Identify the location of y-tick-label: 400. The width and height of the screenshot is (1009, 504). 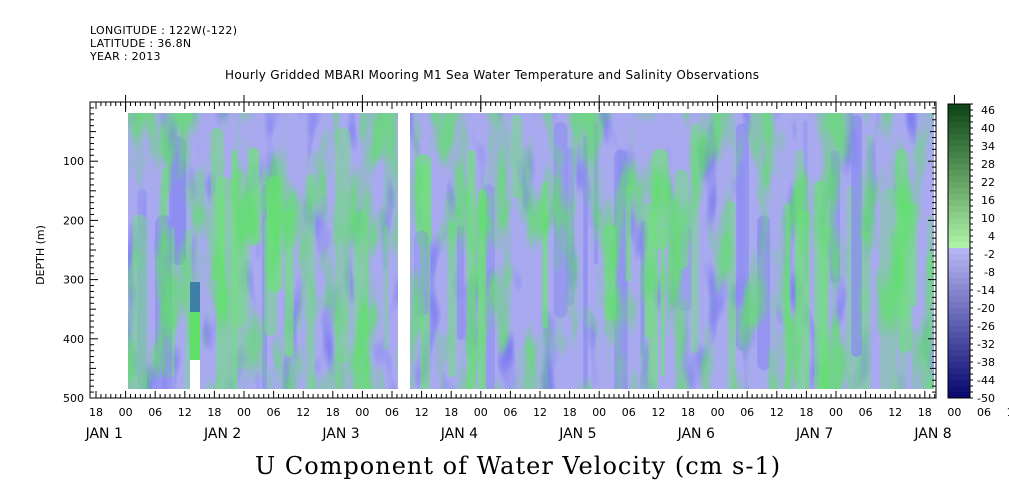
(73, 339).